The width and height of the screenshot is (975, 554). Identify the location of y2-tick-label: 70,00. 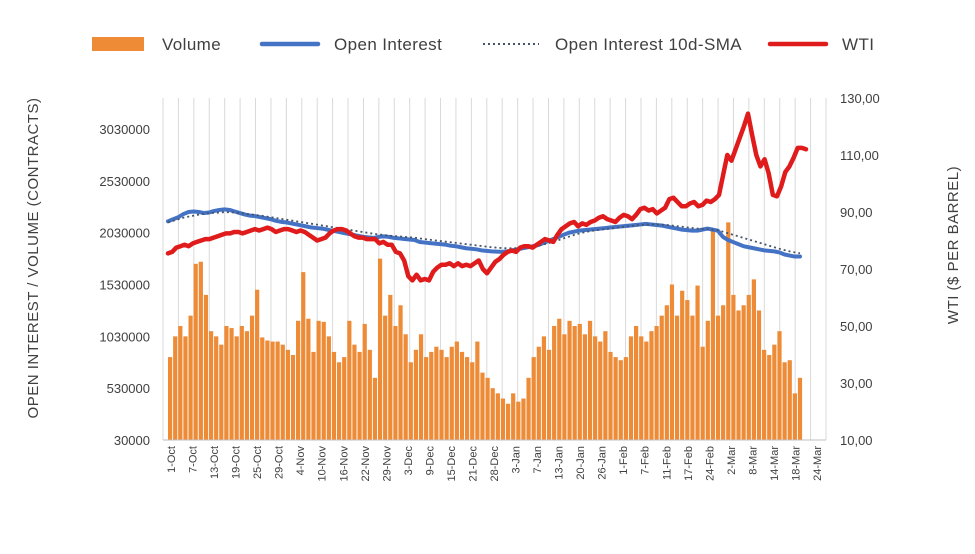
(856, 269).